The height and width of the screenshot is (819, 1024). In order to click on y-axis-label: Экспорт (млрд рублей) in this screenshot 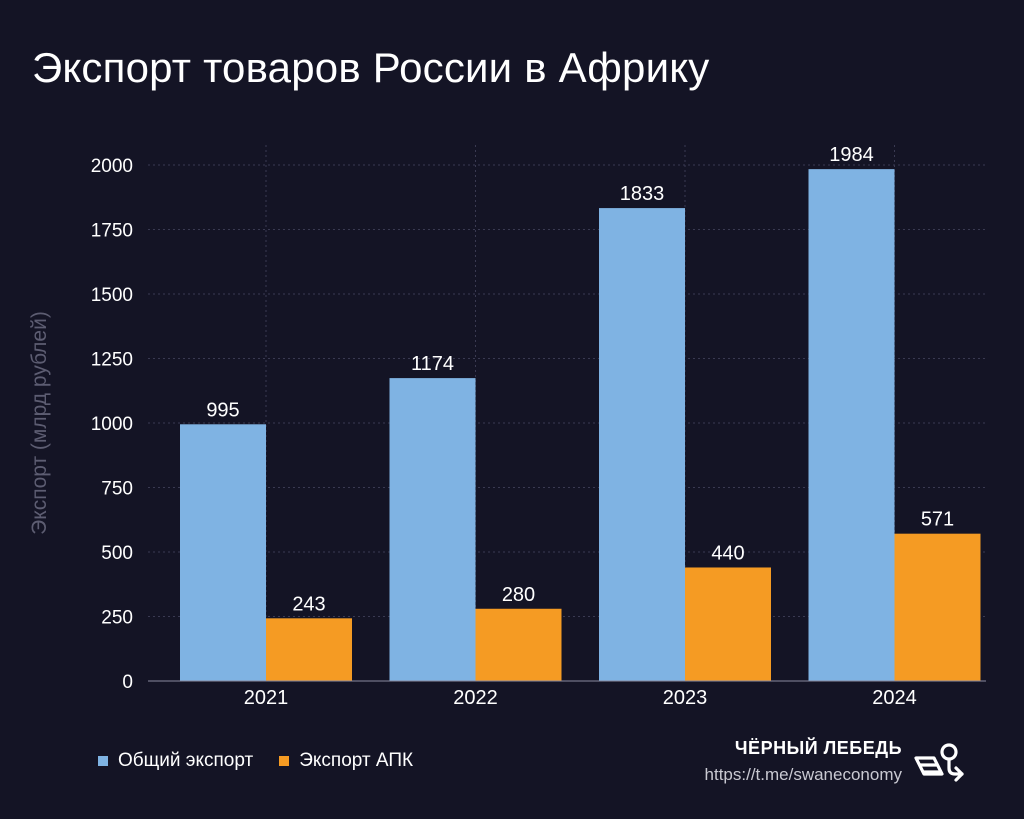, I will do `click(39, 423)`.